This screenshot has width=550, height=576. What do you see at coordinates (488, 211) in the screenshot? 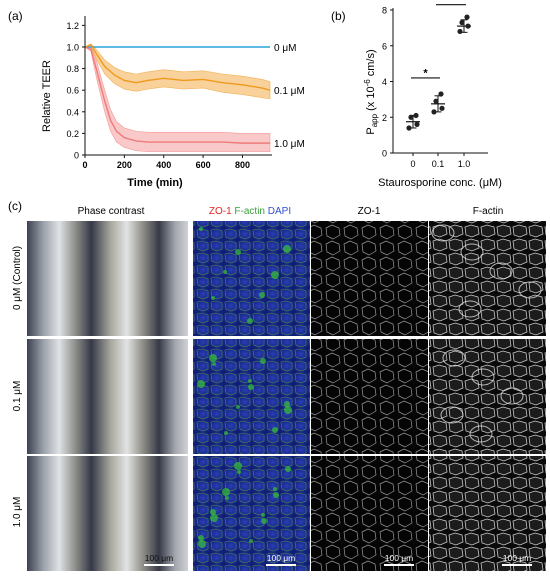
I see `column-header-factin: F-actin` at bounding box center [488, 211].